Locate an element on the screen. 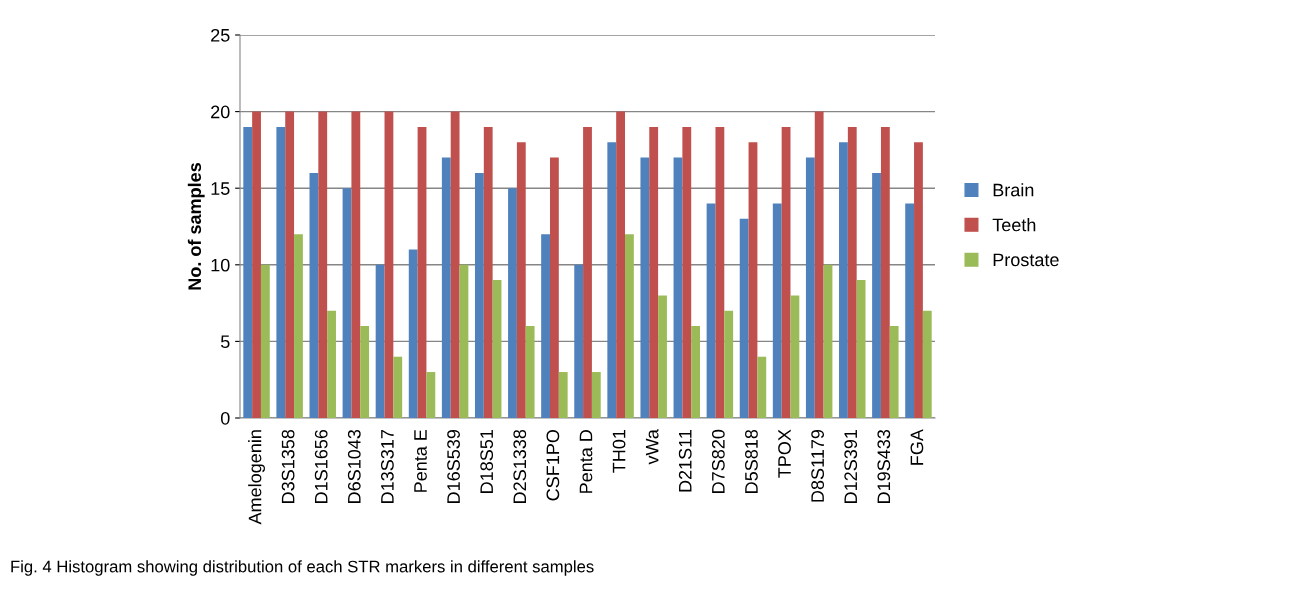  x-tick-label: D12S391 is located at coordinates (851, 466).